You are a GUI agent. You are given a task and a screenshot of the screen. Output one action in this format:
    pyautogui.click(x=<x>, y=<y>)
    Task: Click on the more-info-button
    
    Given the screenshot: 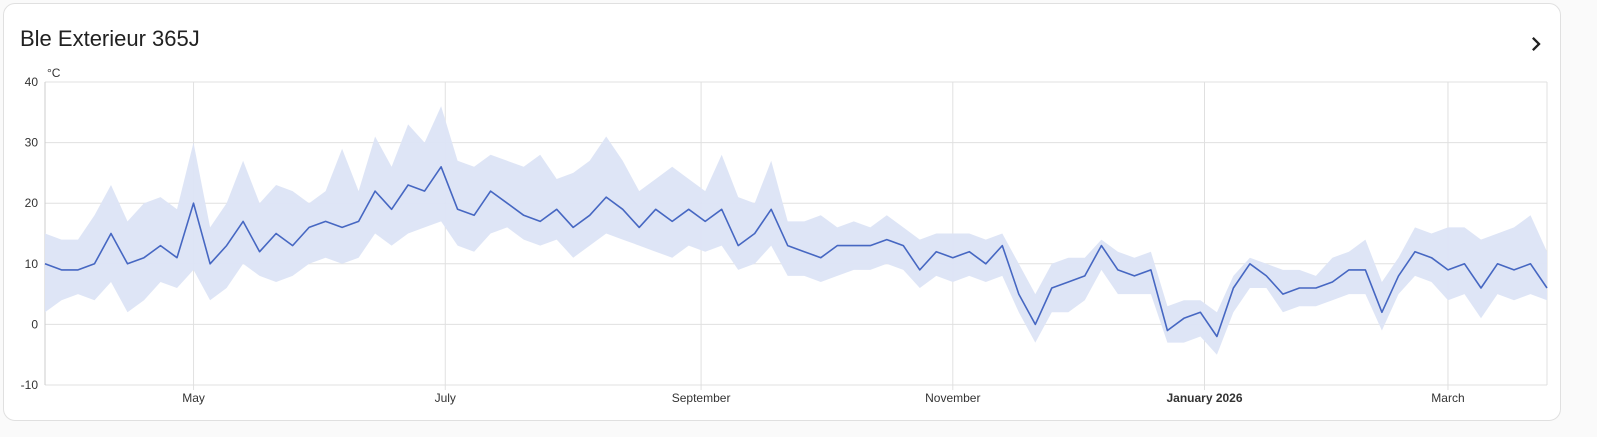 What is the action you would take?
    pyautogui.click(x=1536, y=44)
    